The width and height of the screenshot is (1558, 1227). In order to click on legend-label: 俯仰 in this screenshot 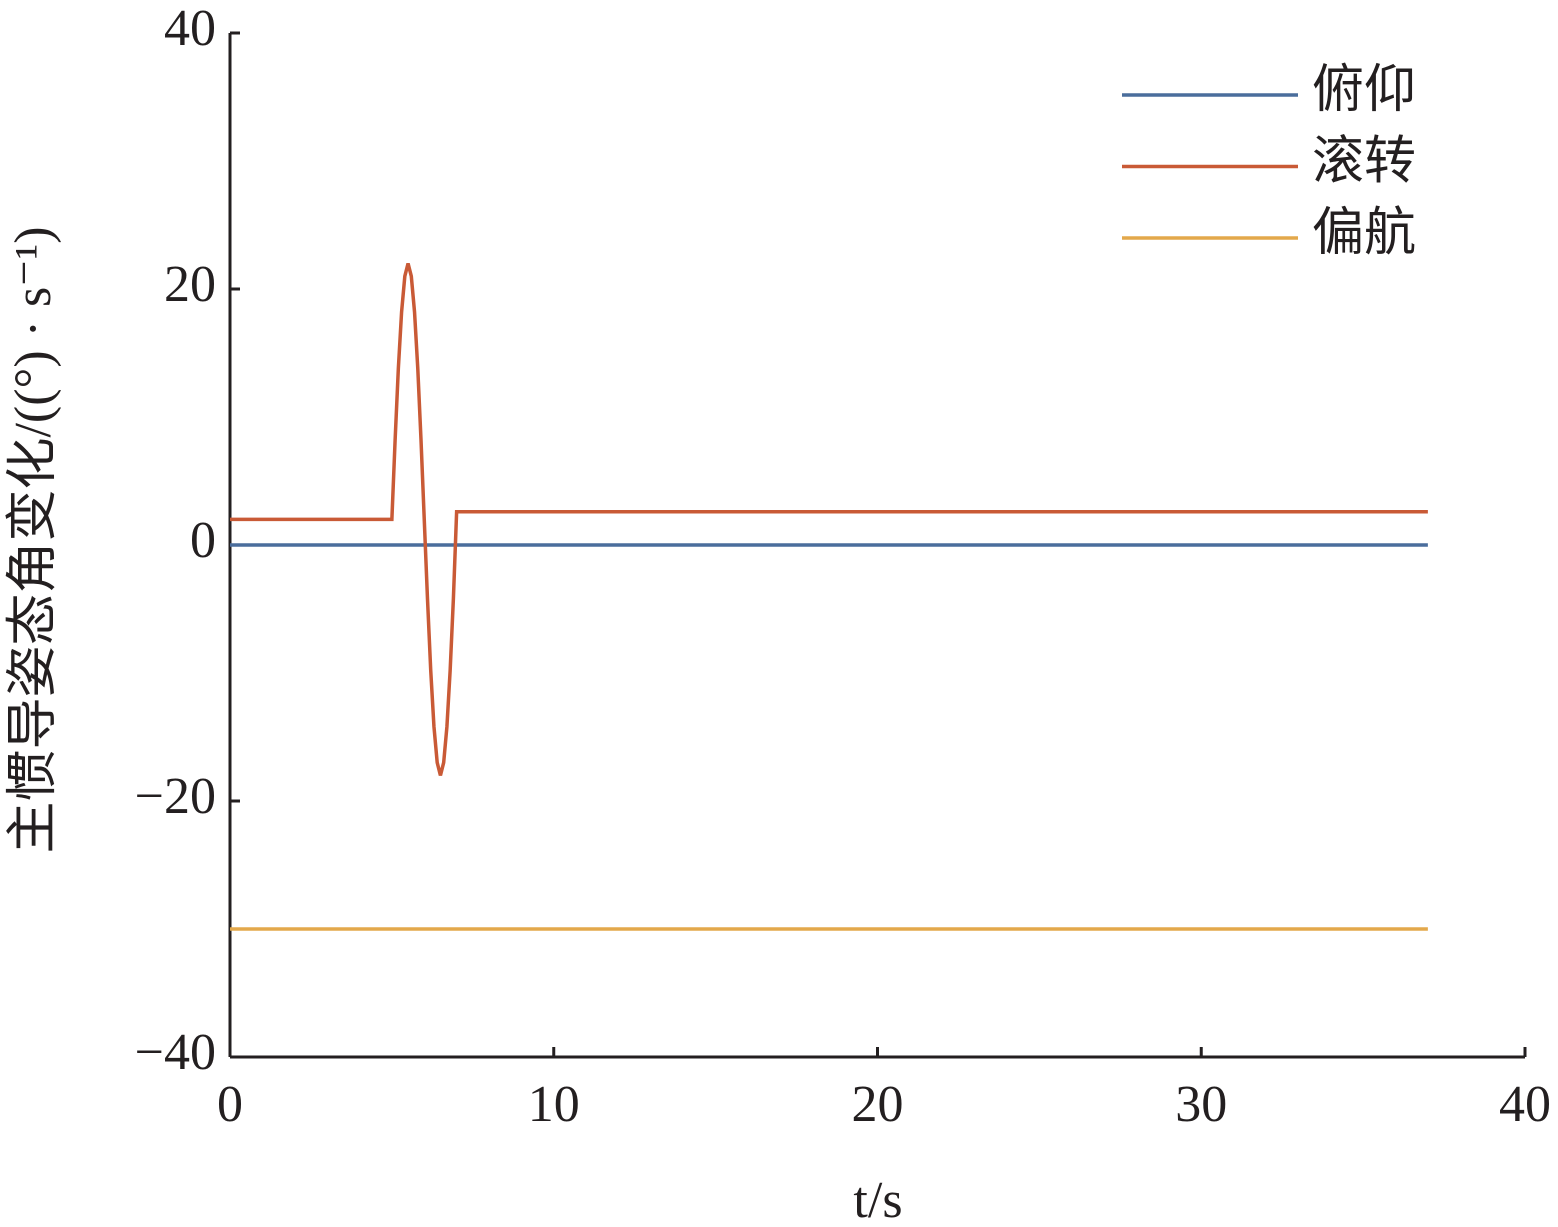, I will do `click(1364, 90)`.